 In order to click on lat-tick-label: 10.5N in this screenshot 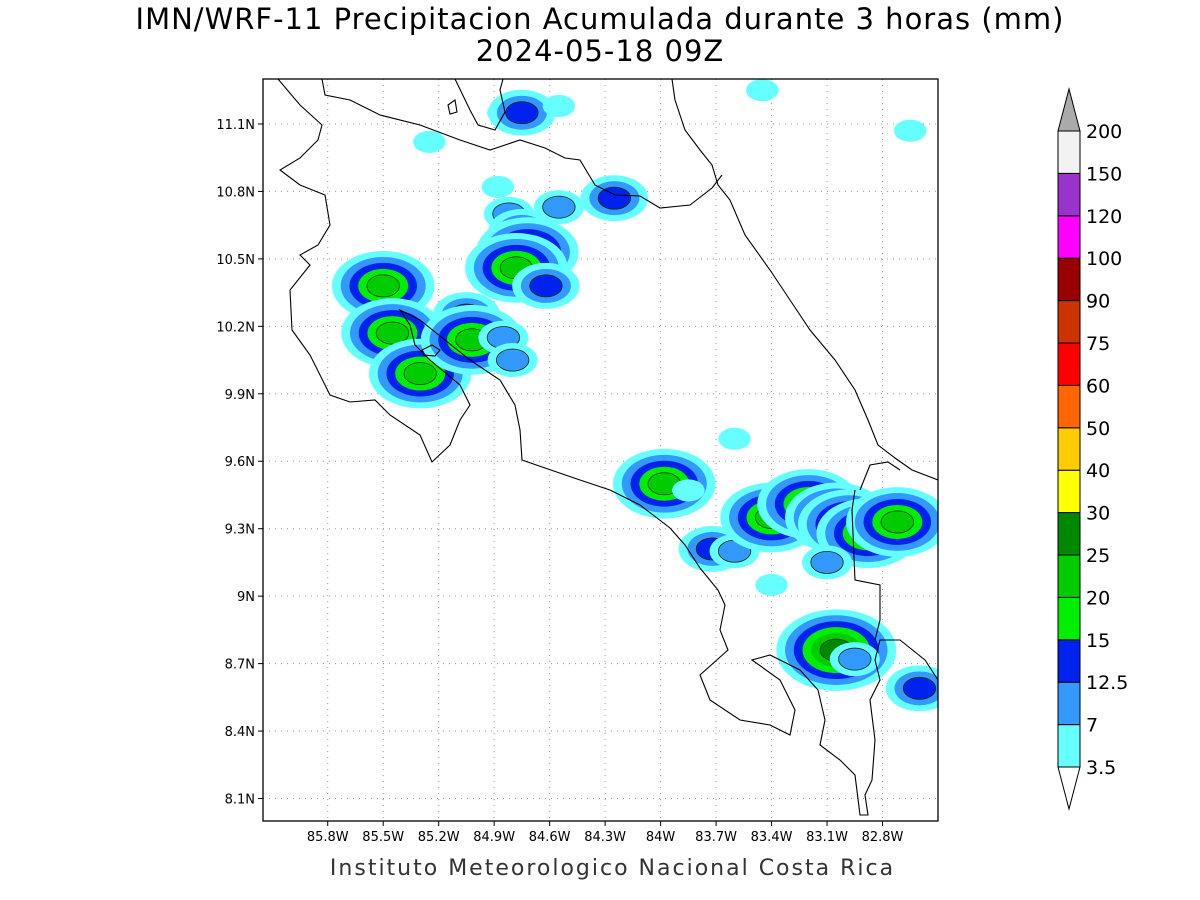, I will do `click(235, 260)`.